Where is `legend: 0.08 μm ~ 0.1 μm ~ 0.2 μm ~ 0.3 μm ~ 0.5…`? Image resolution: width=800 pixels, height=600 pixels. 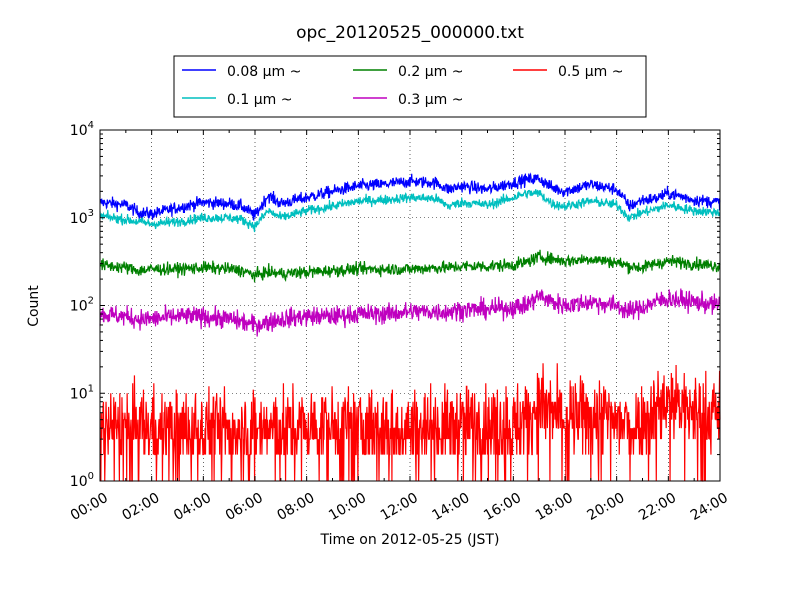 legend: 0.08 μm ~ 0.1 μm ~ 0.2 μm ~ 0.3 μm ~ 0.5… is located at coordinates (410, 86).